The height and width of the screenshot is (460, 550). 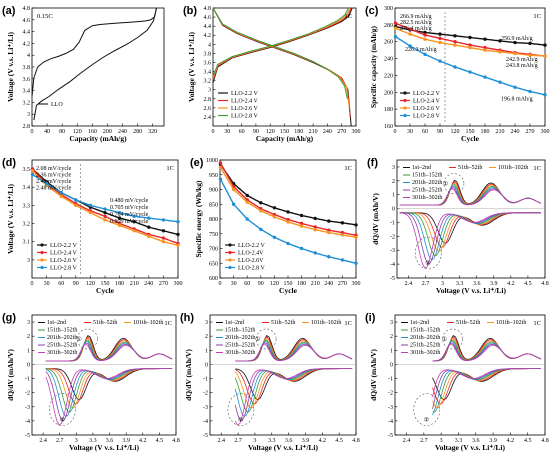 I want to click on x-axis-label: Capacity (mAh/g), so click(x=98, y=138).